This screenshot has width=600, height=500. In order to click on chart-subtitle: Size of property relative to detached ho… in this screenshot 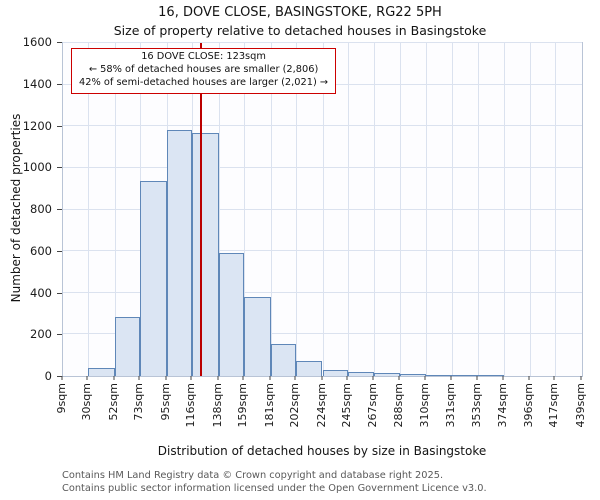, I will do `click(300, 30)`.